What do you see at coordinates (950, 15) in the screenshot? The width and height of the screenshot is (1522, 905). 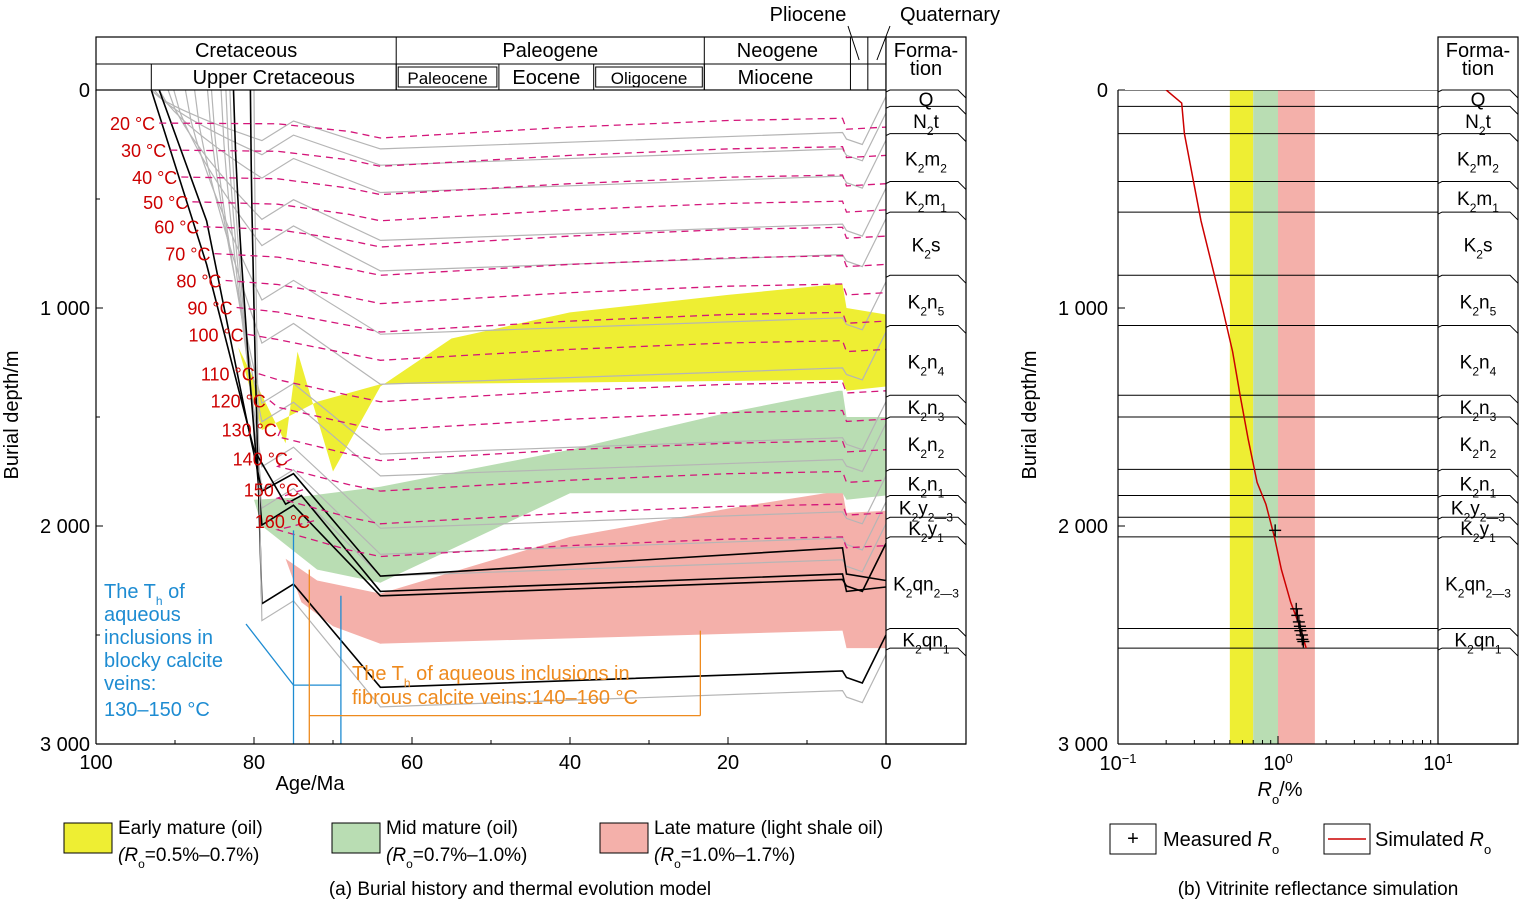 I see `period-label: Quaternary` at bounding box center [950, 15].